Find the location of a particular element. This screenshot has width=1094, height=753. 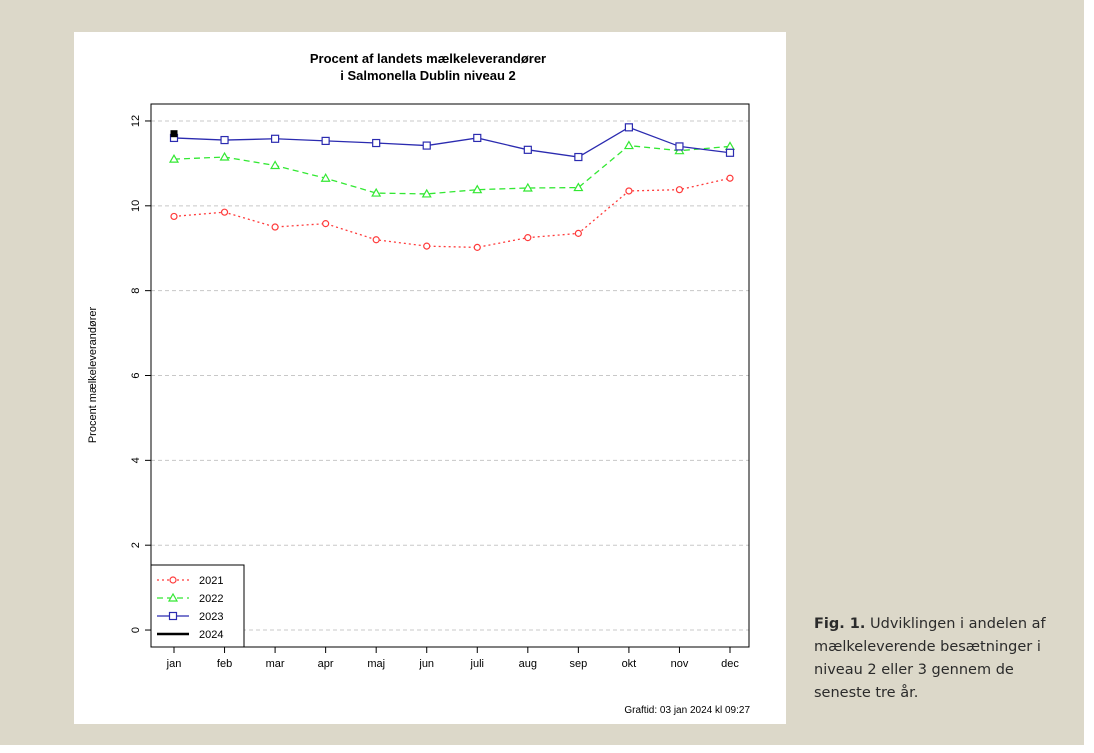

x-tick-label-aug: aug is located at coordinates (528, 664).